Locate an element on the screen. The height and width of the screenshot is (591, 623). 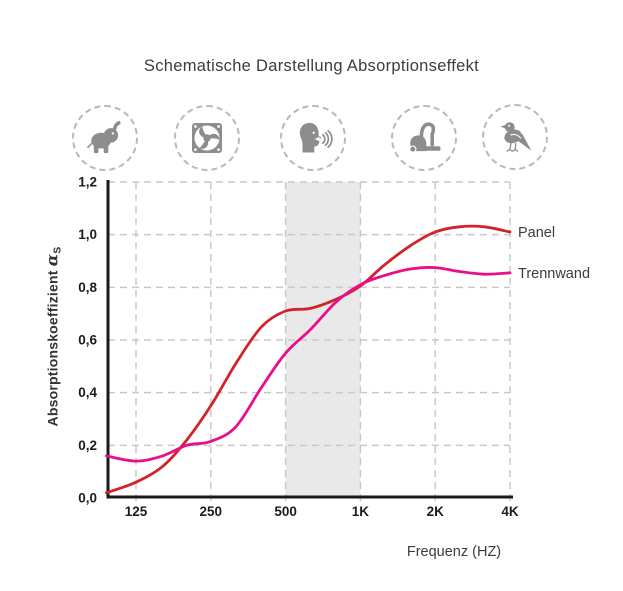
y-tick-label: 0,2 is located at coordinates (87, 445).